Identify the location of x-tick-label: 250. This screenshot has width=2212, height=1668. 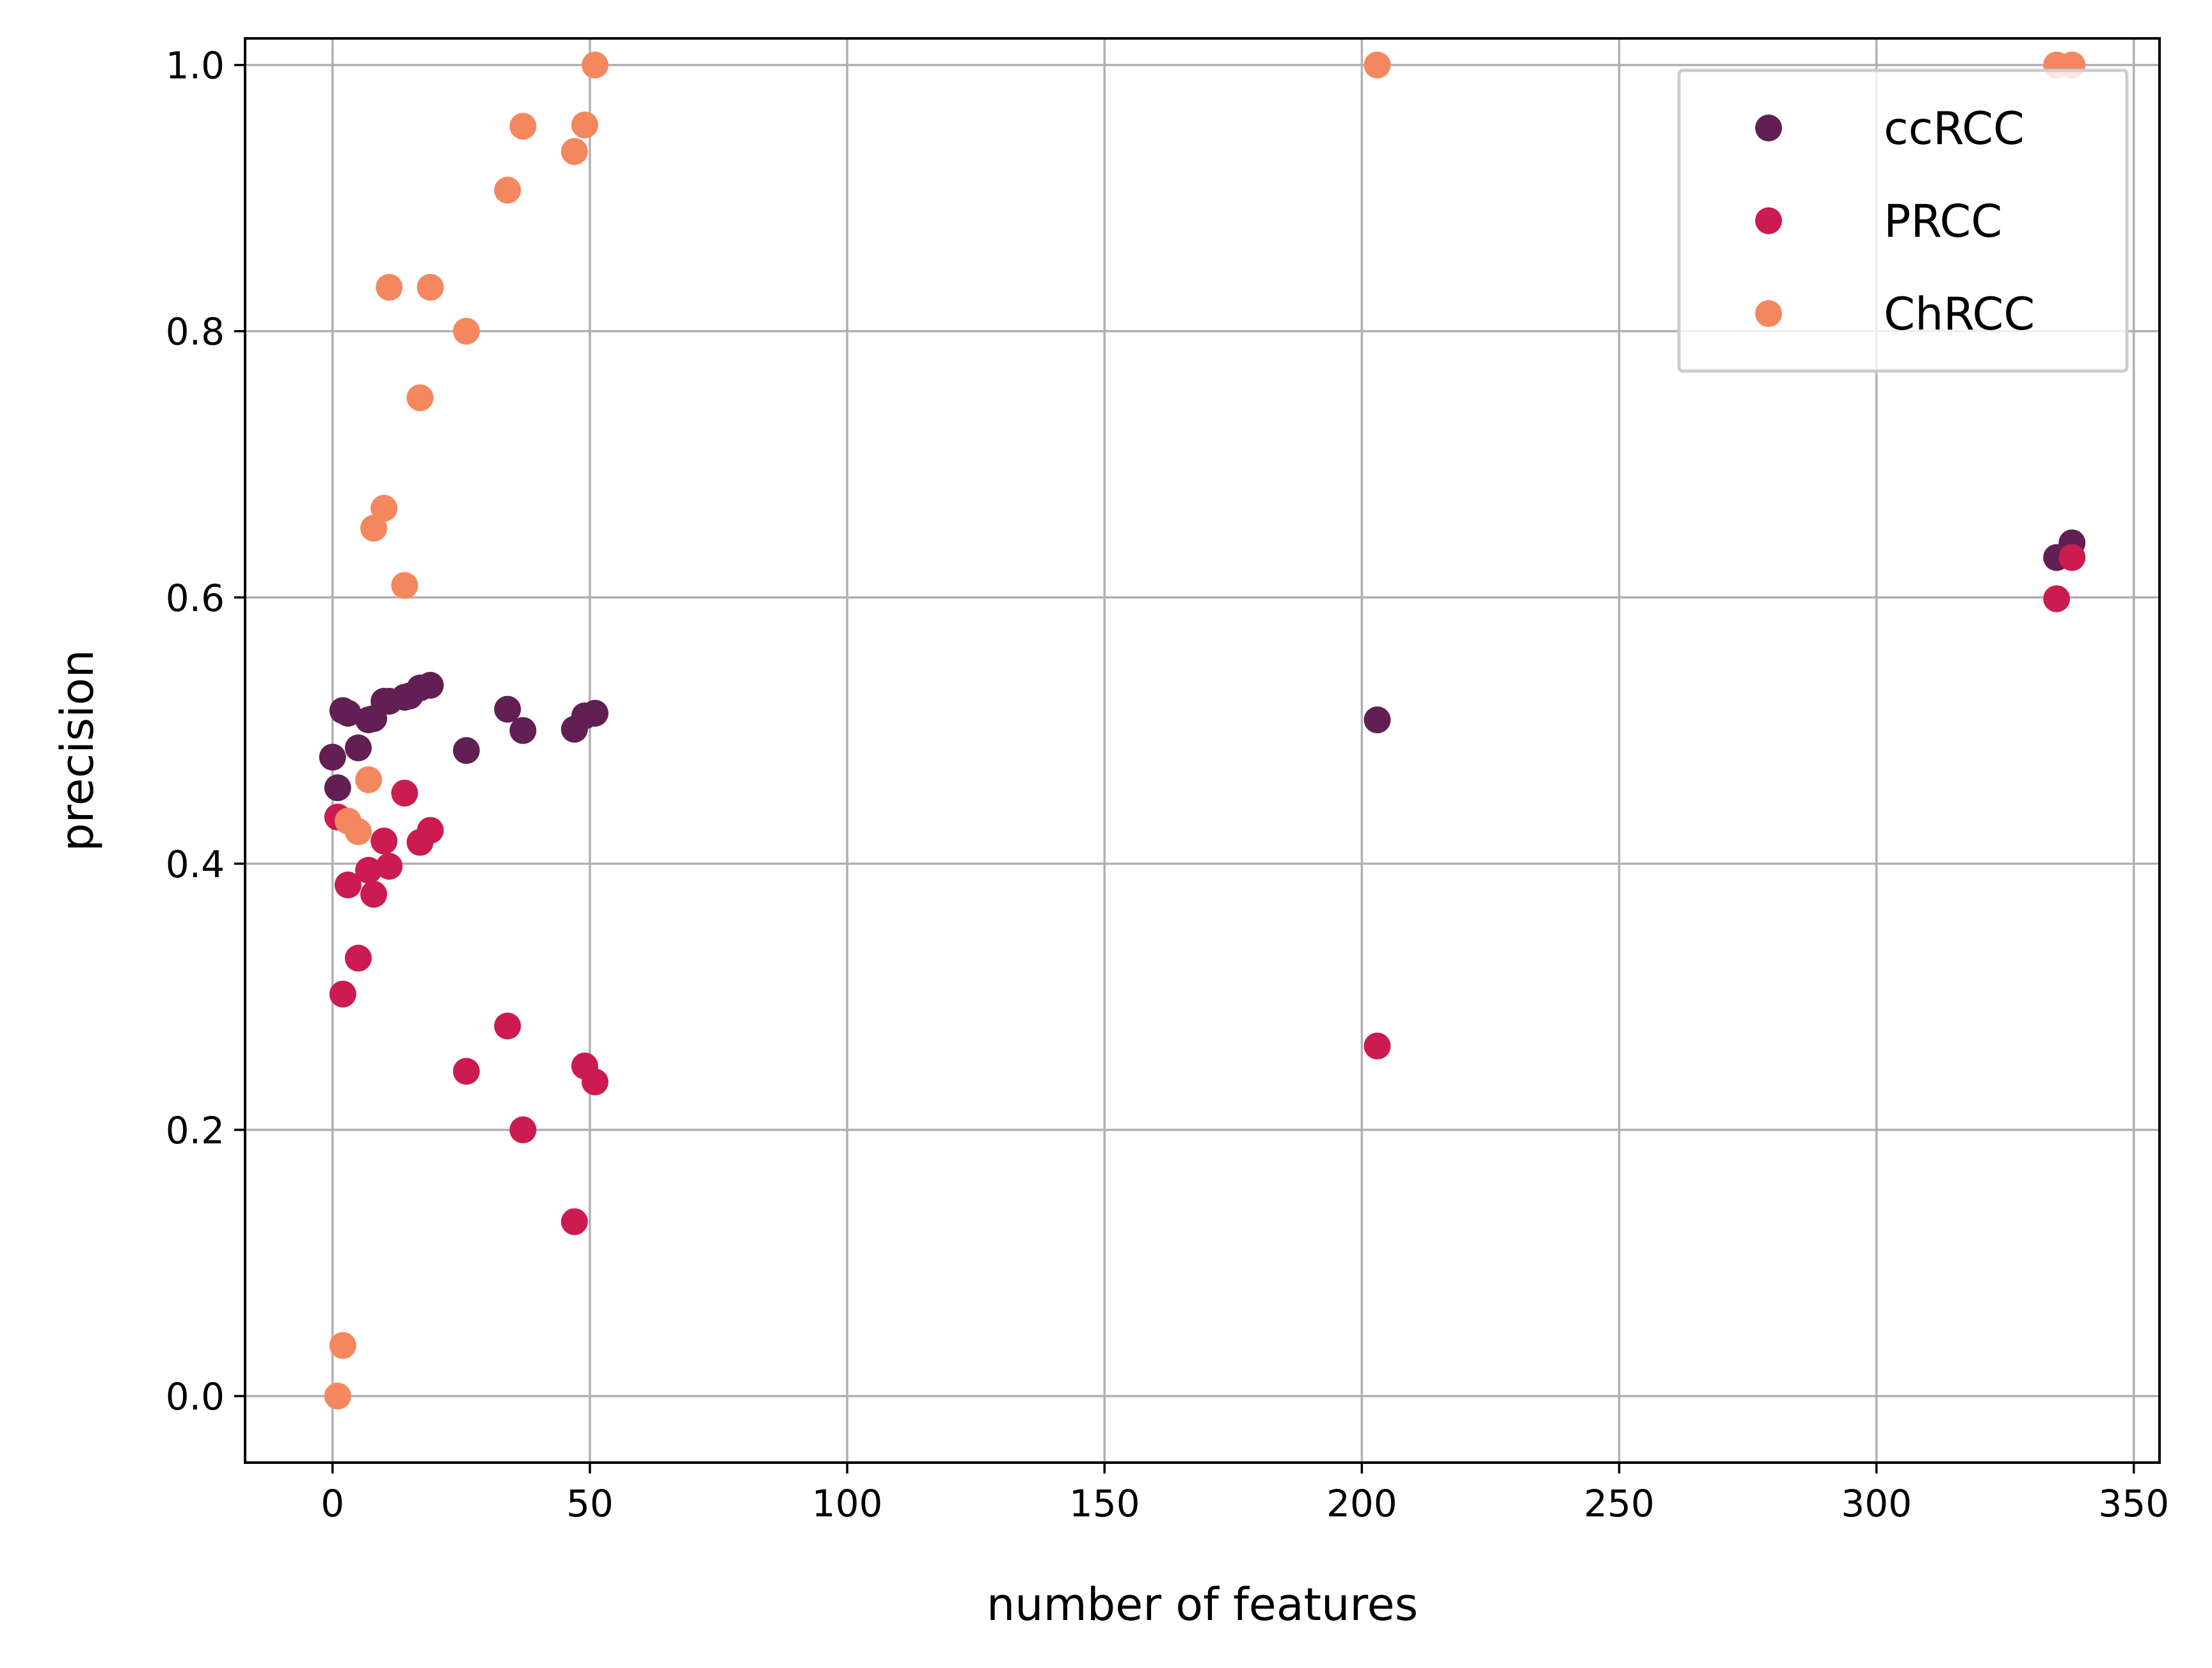
(1620, 1503).